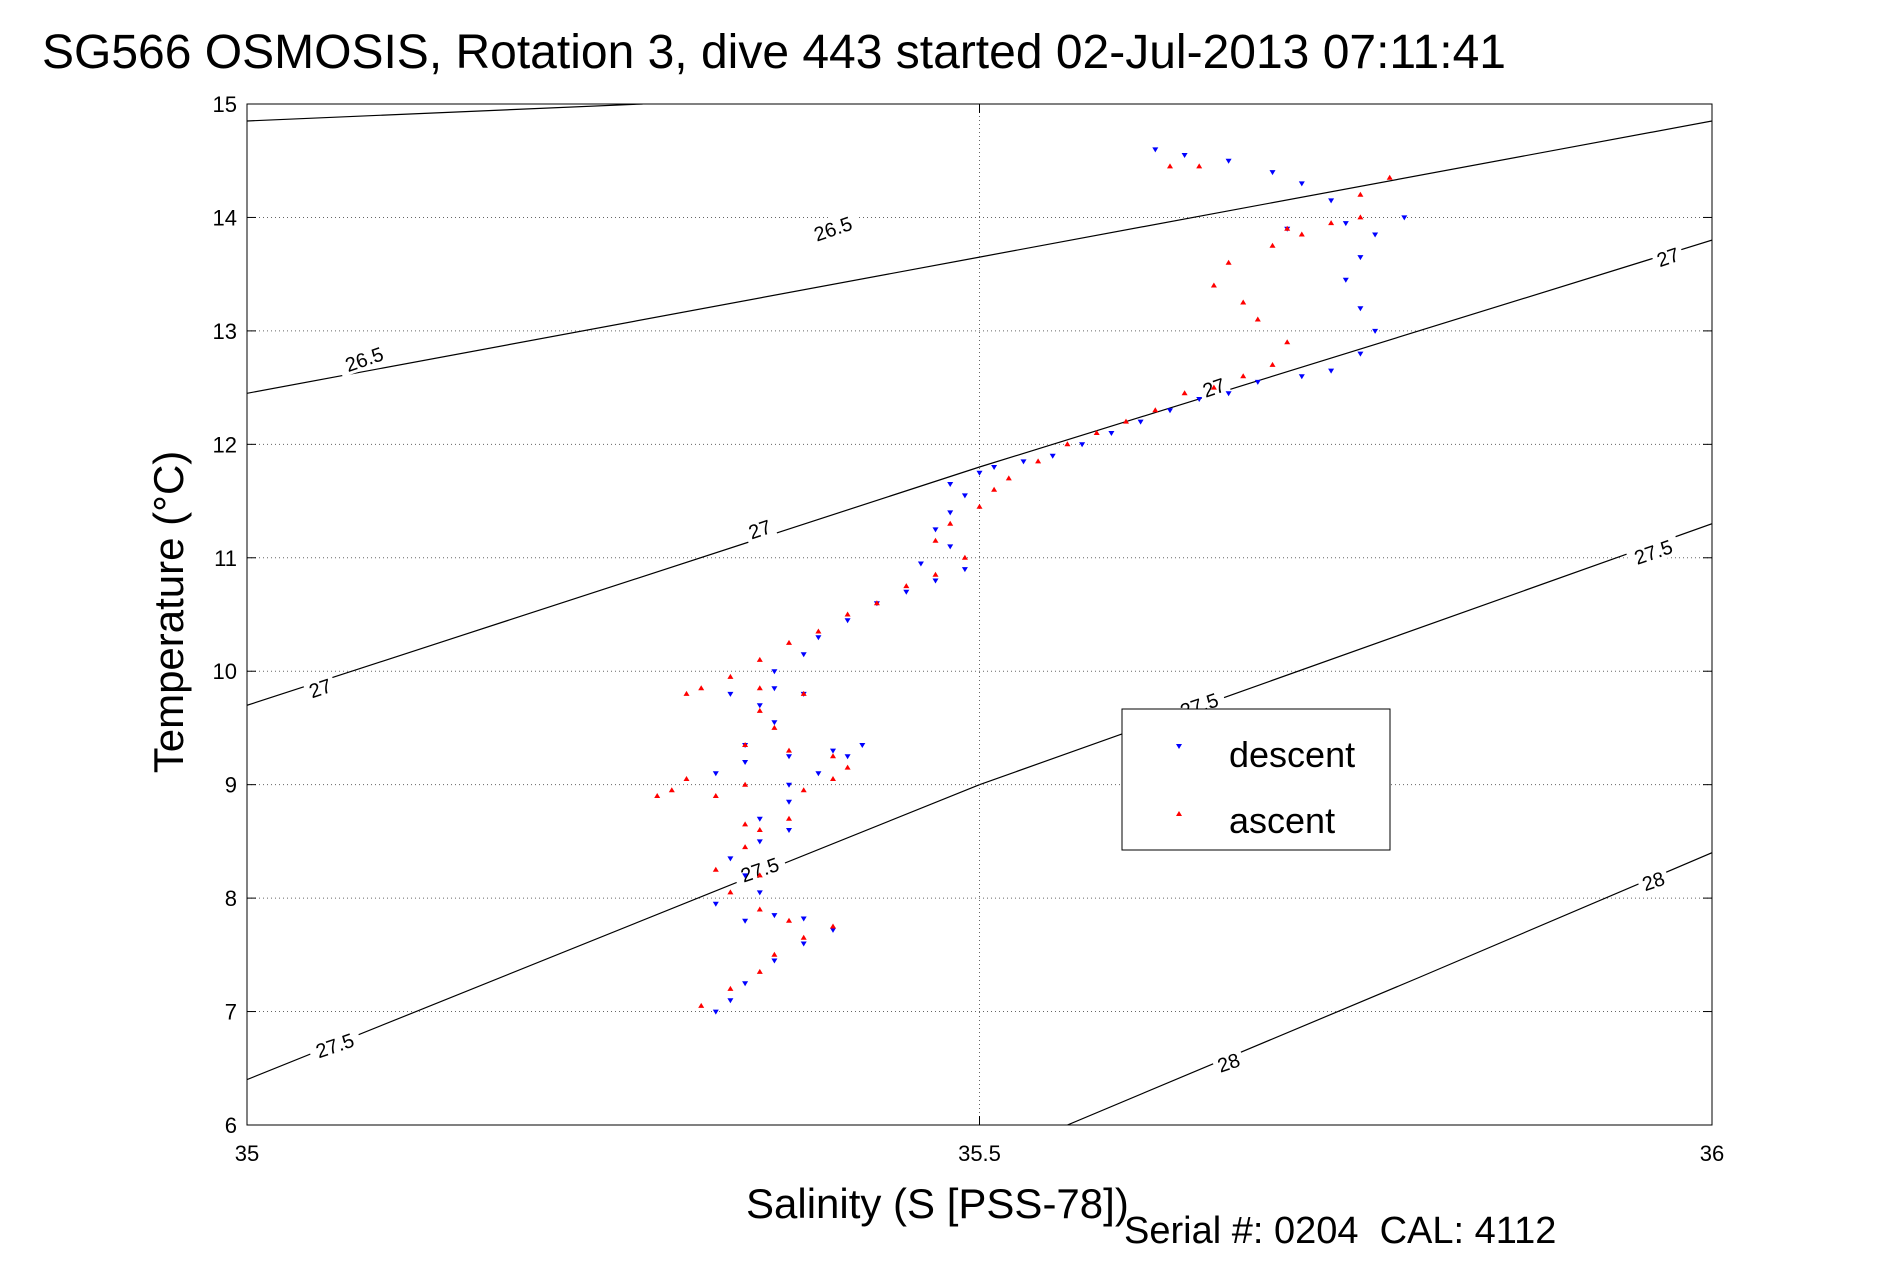  Describe the element at coordinates (225, 444) in the screenshot. I see `y-tick-label: 12` at that location.